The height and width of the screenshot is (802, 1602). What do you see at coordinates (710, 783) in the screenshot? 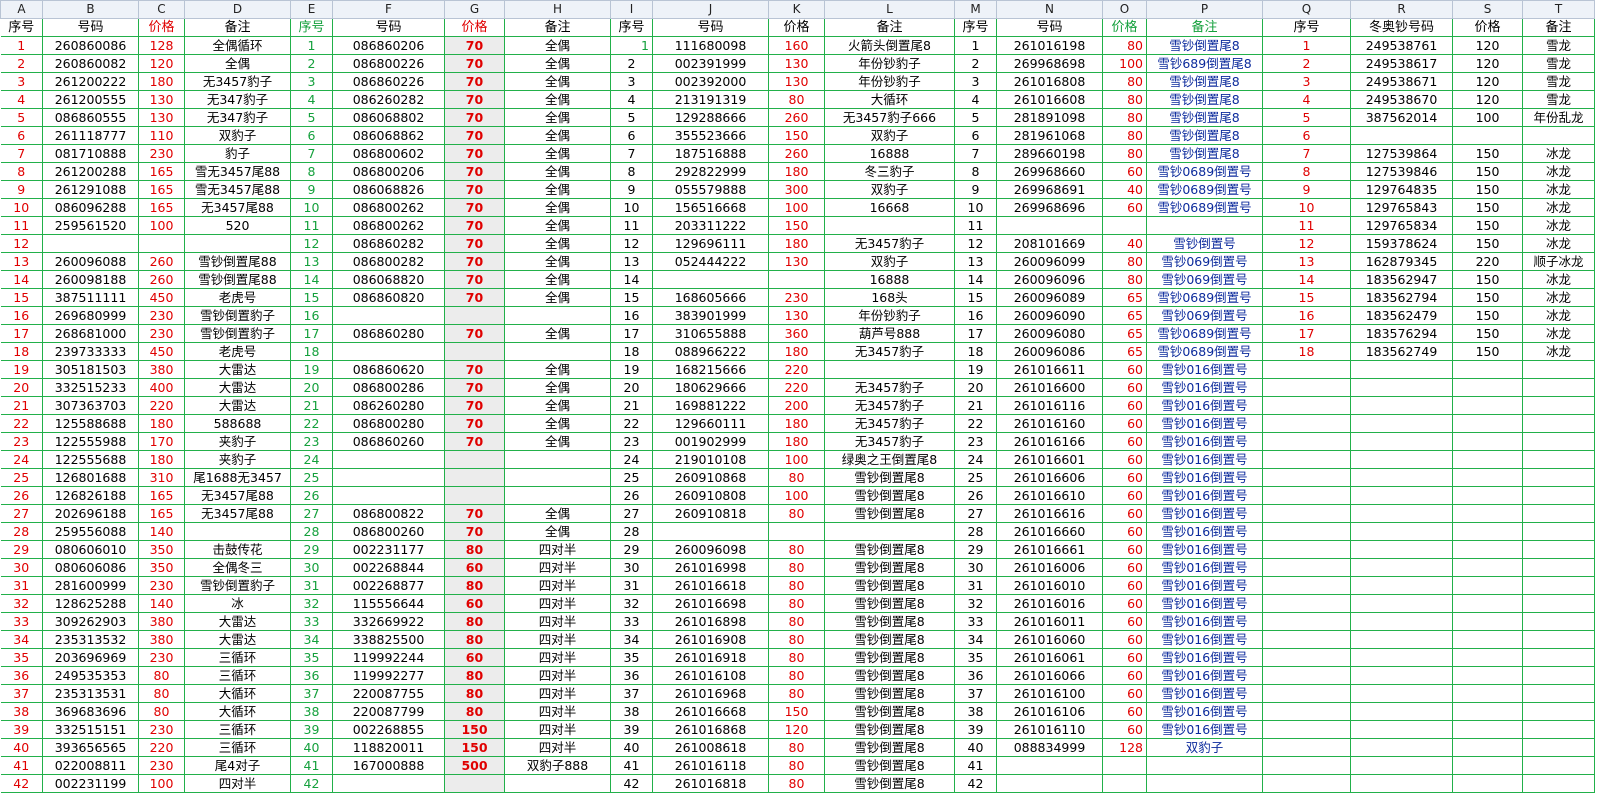
I see `cell: 261016818` at bounding box center [710, 783].